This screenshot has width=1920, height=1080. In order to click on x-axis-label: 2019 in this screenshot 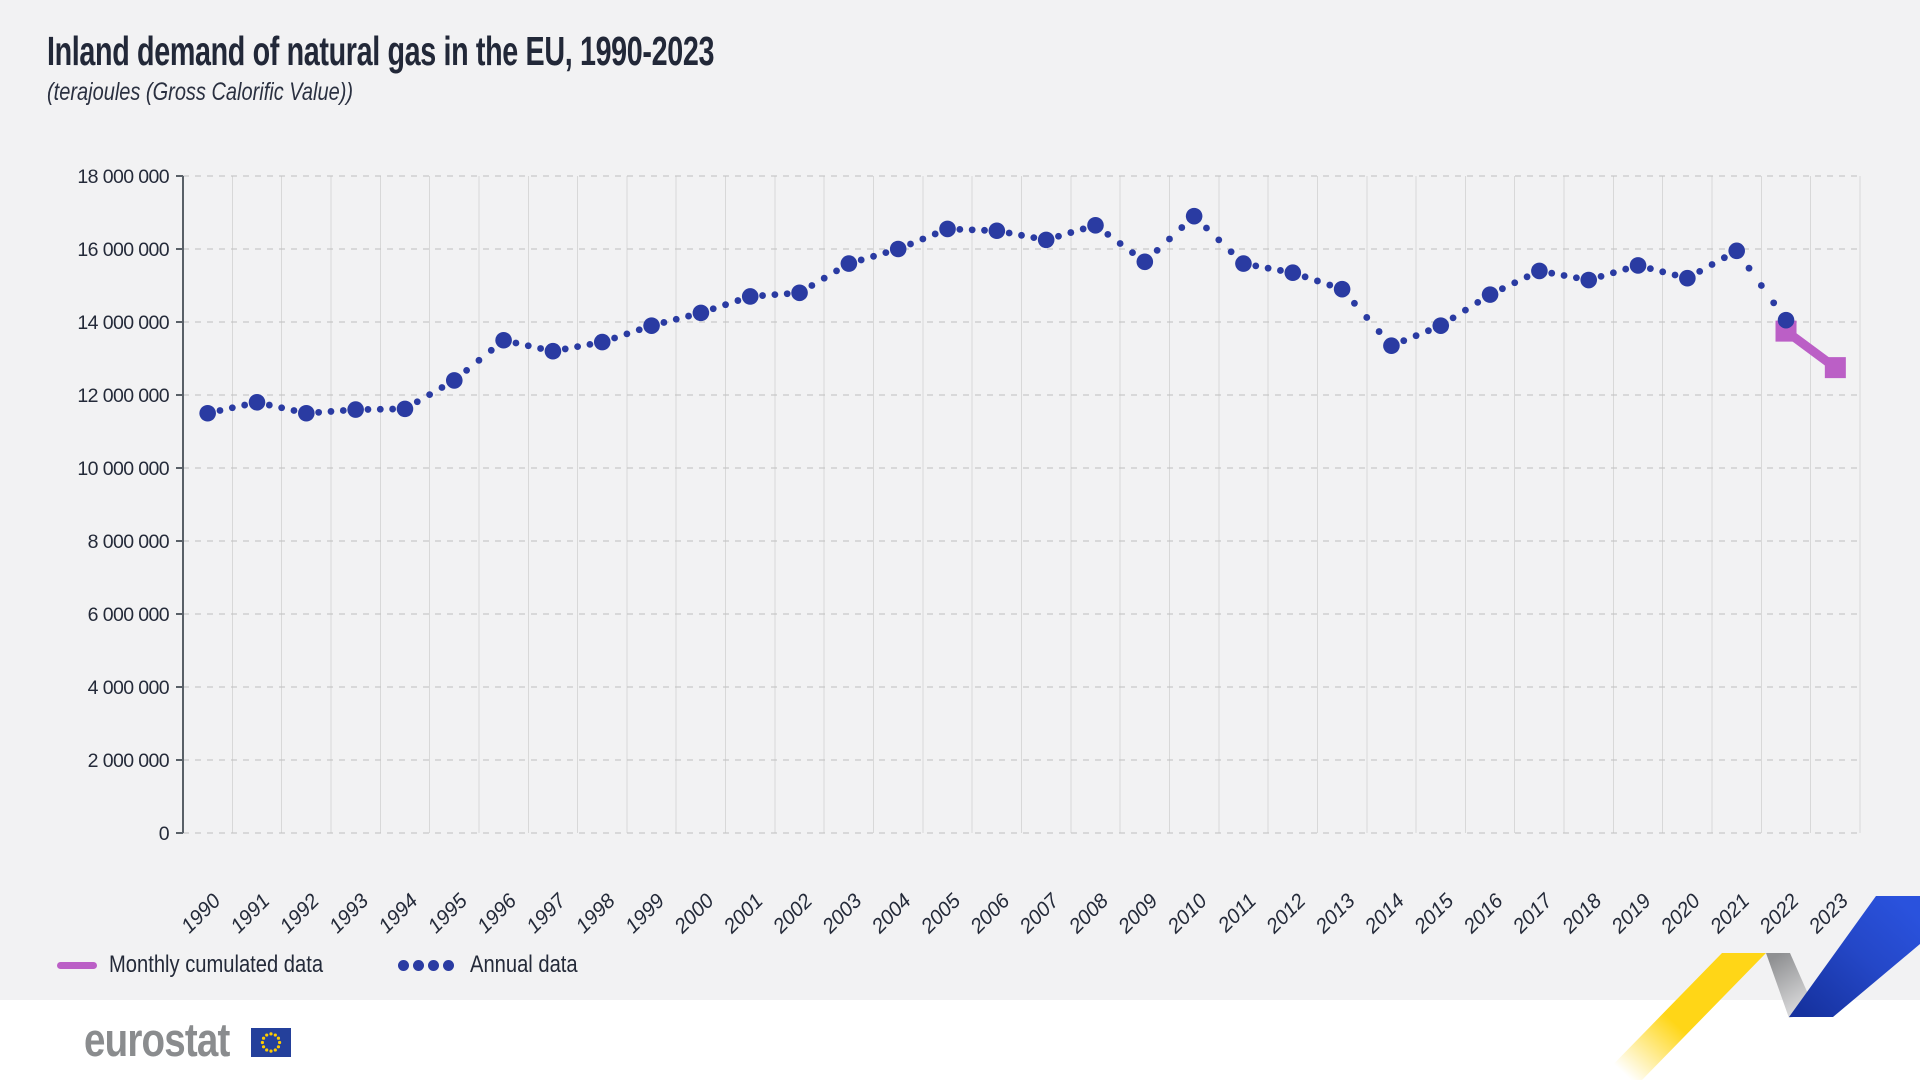, I will do `click(1630, 913)`.